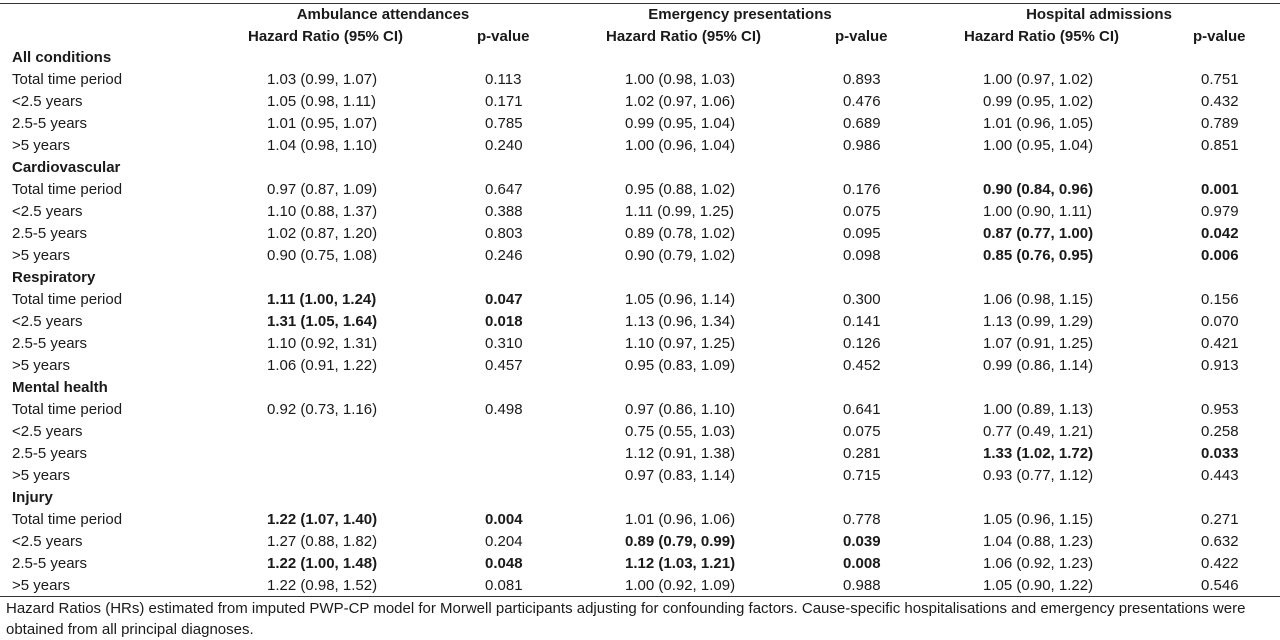 This screenshot has width=1280, height=640. I want to click on hr-cell-emergency: 0.97 (0.86, 1.10), so click(680, 409).